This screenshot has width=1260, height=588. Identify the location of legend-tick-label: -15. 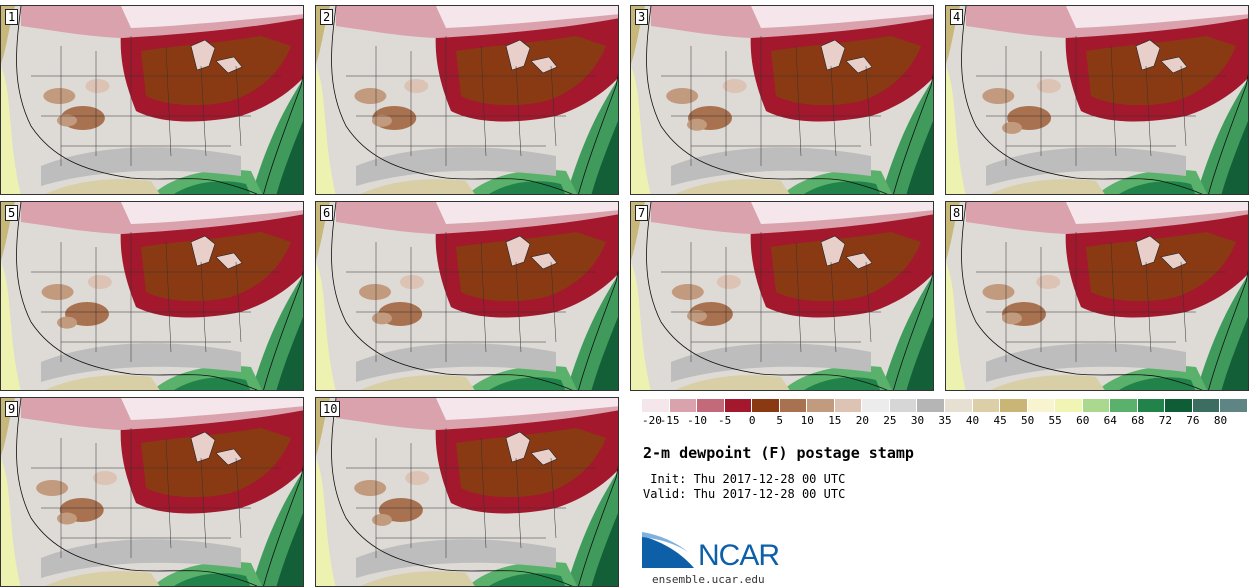
(669, 420).